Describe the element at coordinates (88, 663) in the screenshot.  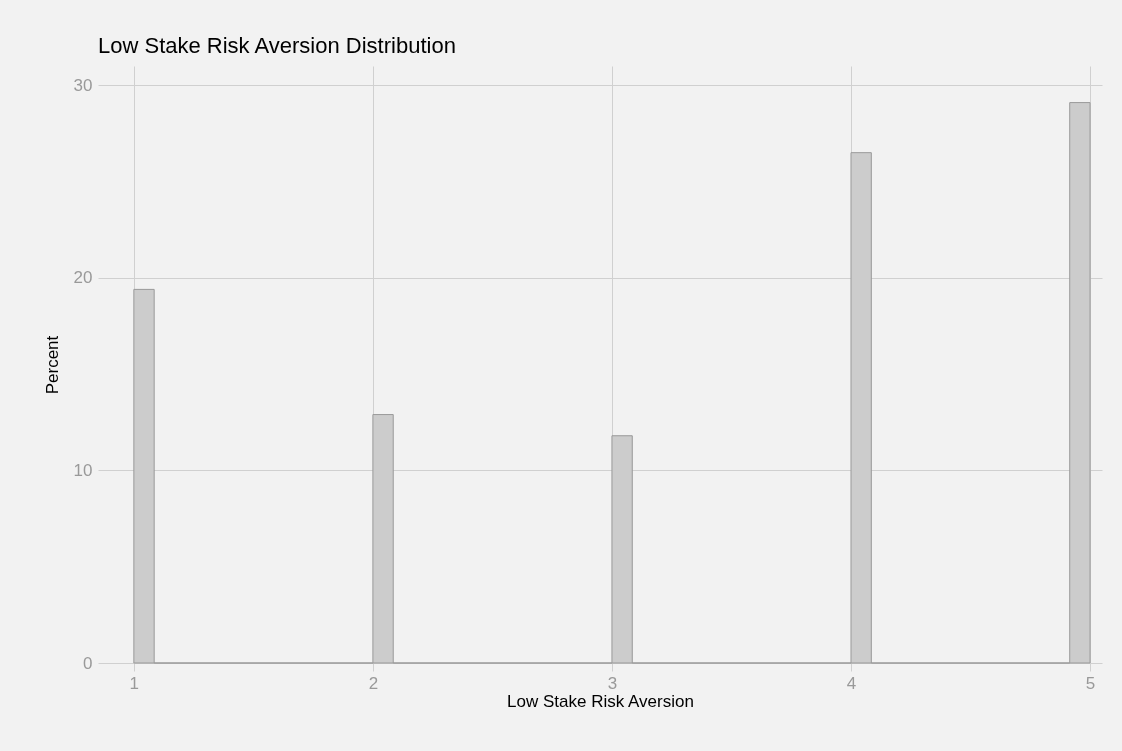
I see `y-tick-label: 0` at that location.